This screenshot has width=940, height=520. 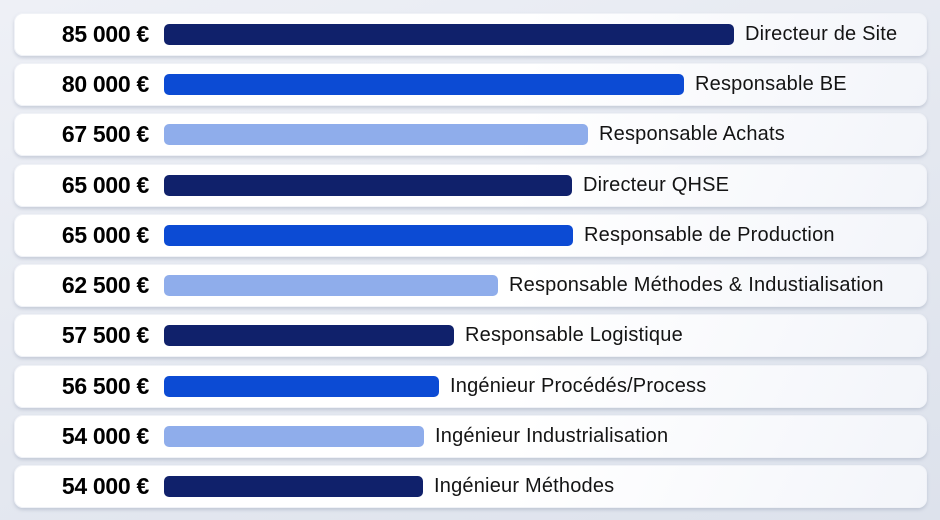 What do you see at coordinates (105, 84) in the screenshot?
I see `salary-value-label: 80 000 €` at bounding box center [105, 84].